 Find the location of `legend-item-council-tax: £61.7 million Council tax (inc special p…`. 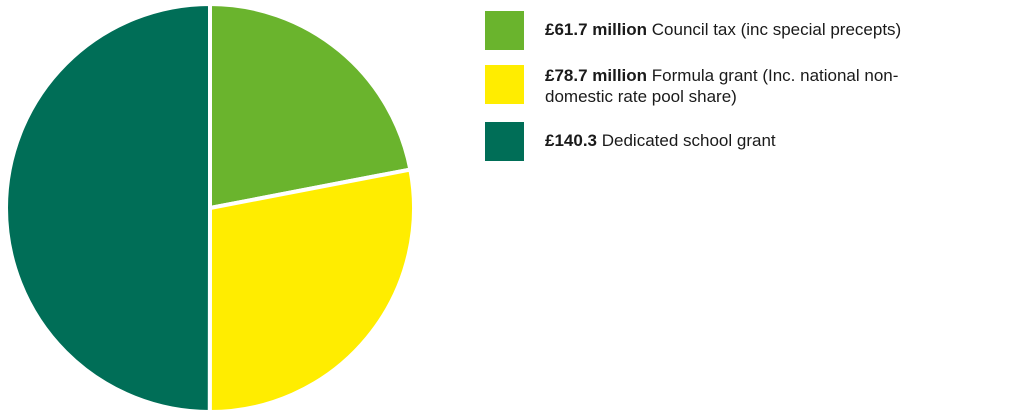

legend-item-council-tax: £61.7 million Council tax (inc special p… is located at coordinates (745, 30).